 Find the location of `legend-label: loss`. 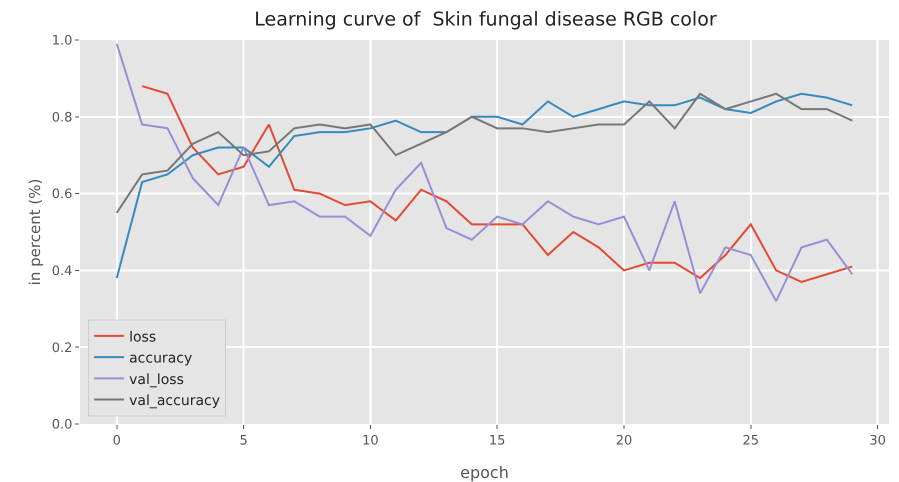

legend-label: loss is located at coordinates (142, 337).